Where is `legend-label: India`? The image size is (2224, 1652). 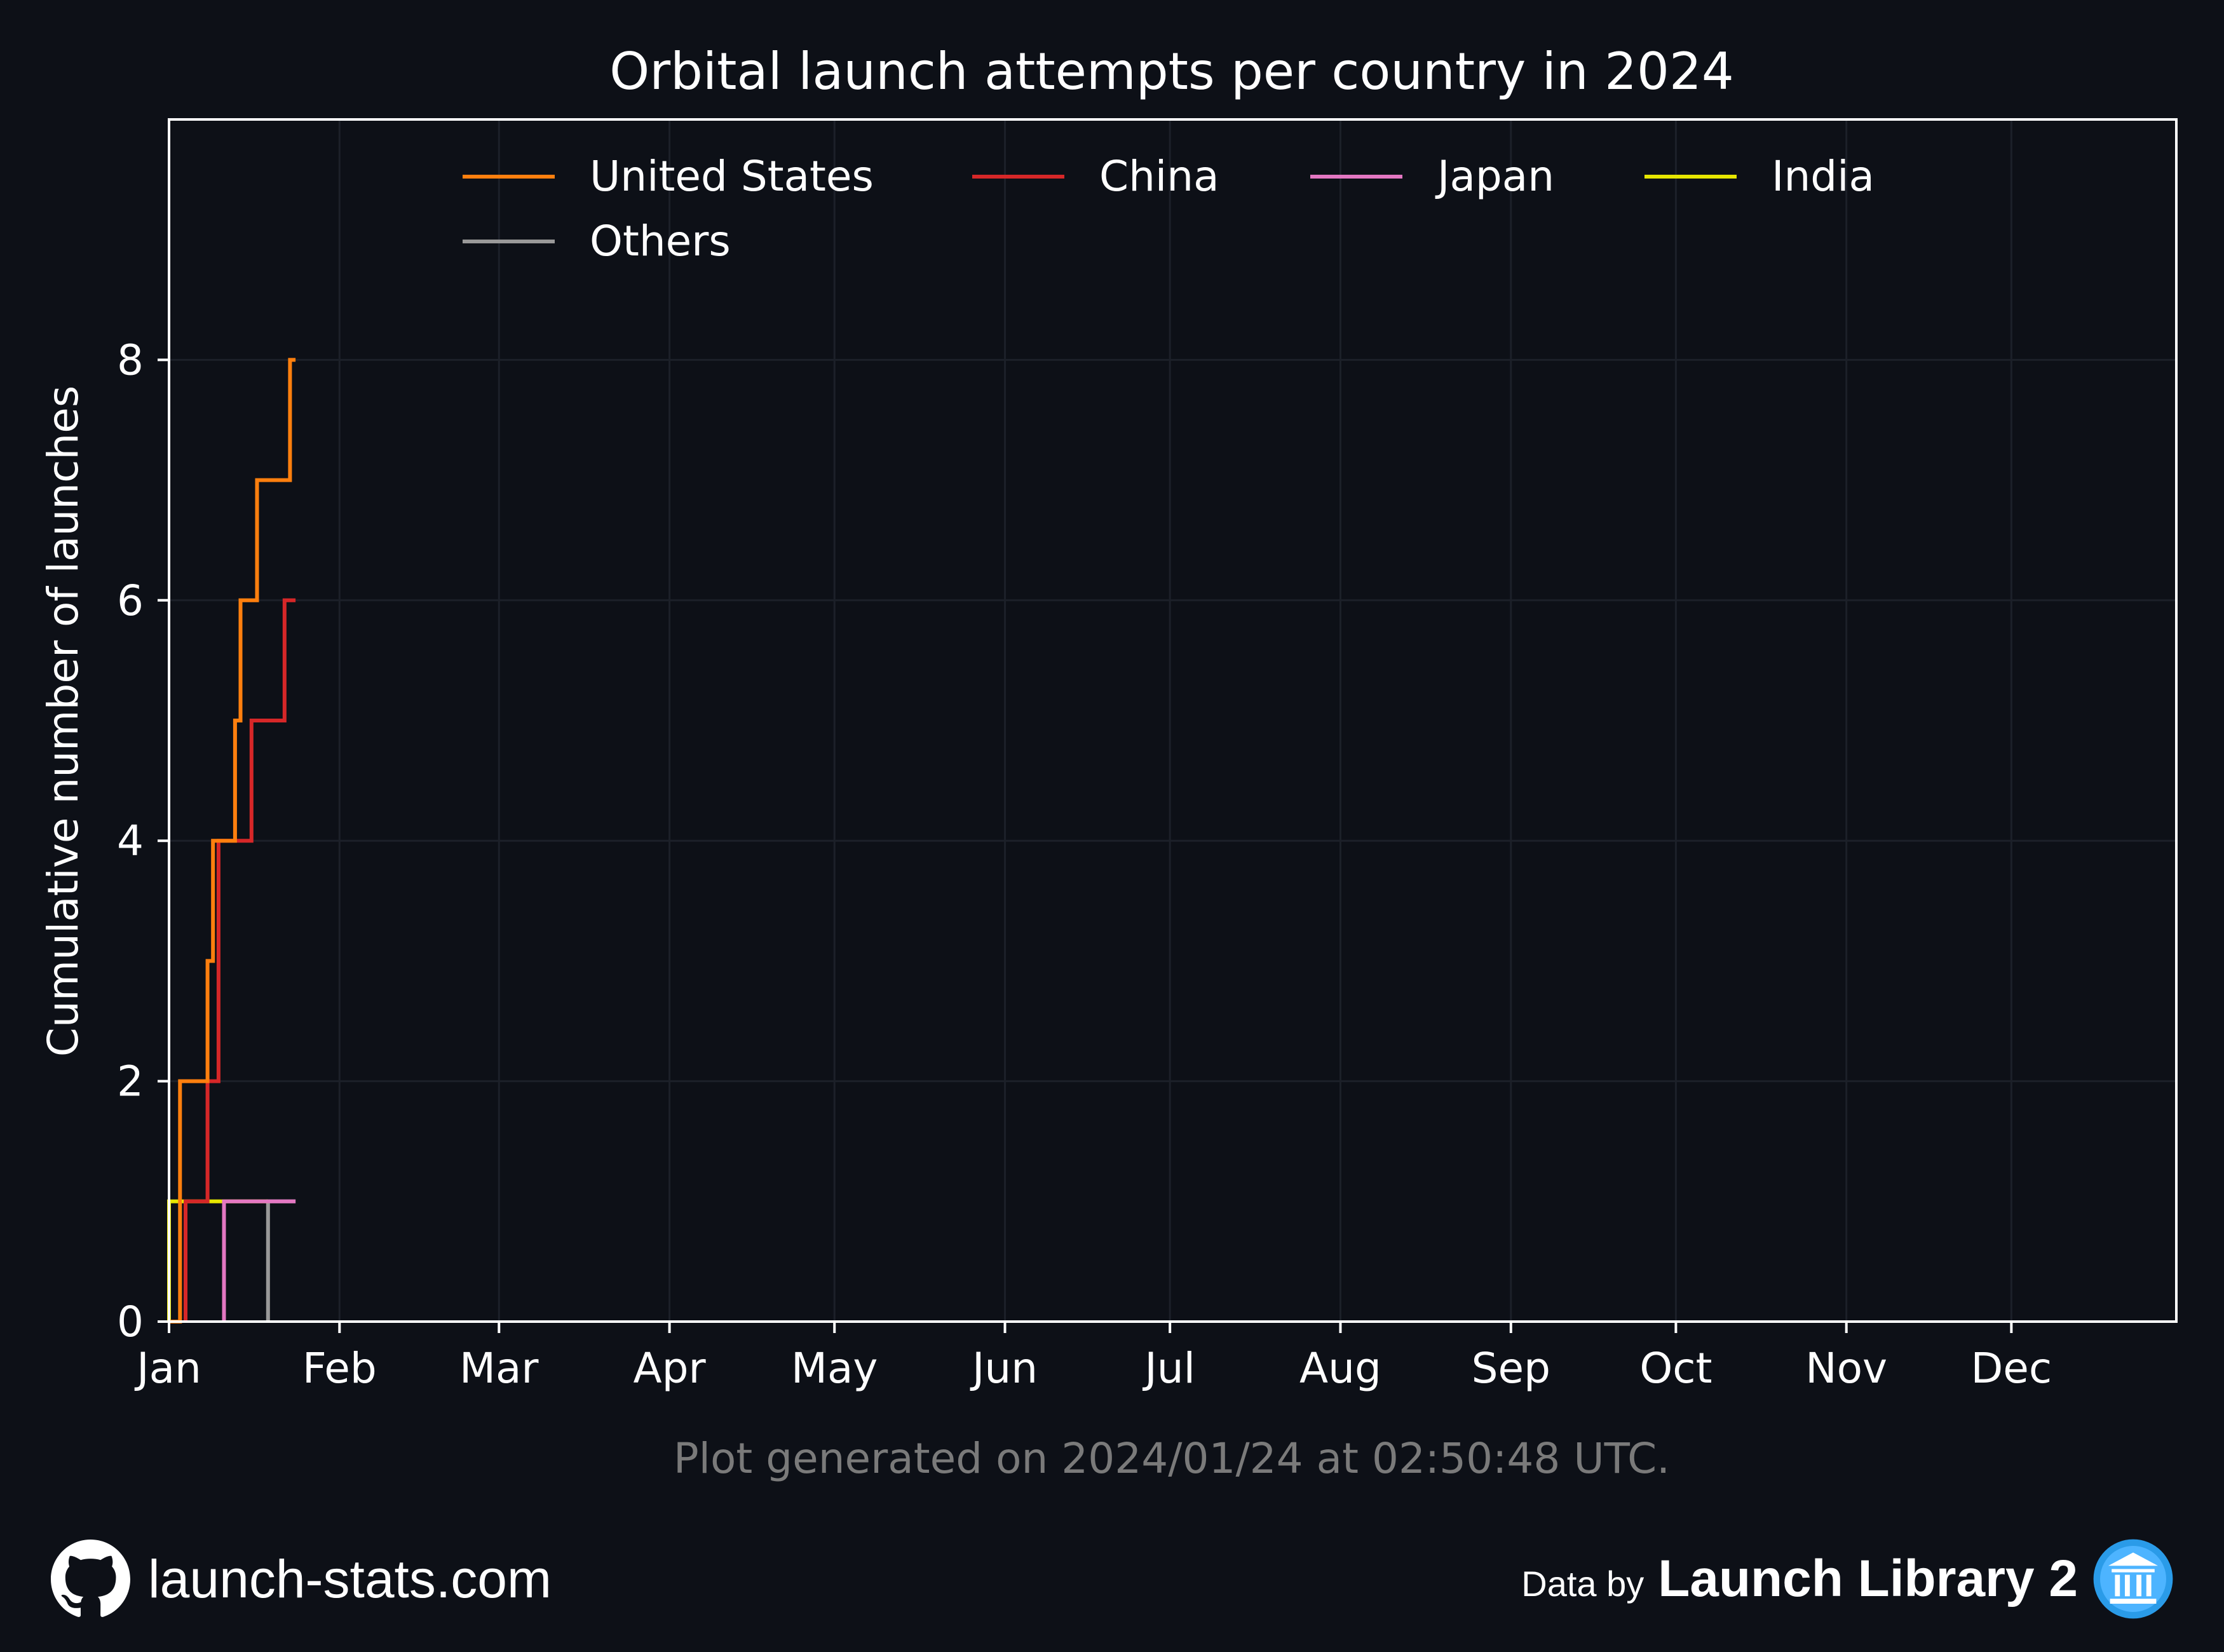
legend-label: India is located at coordinates (1823, 177).